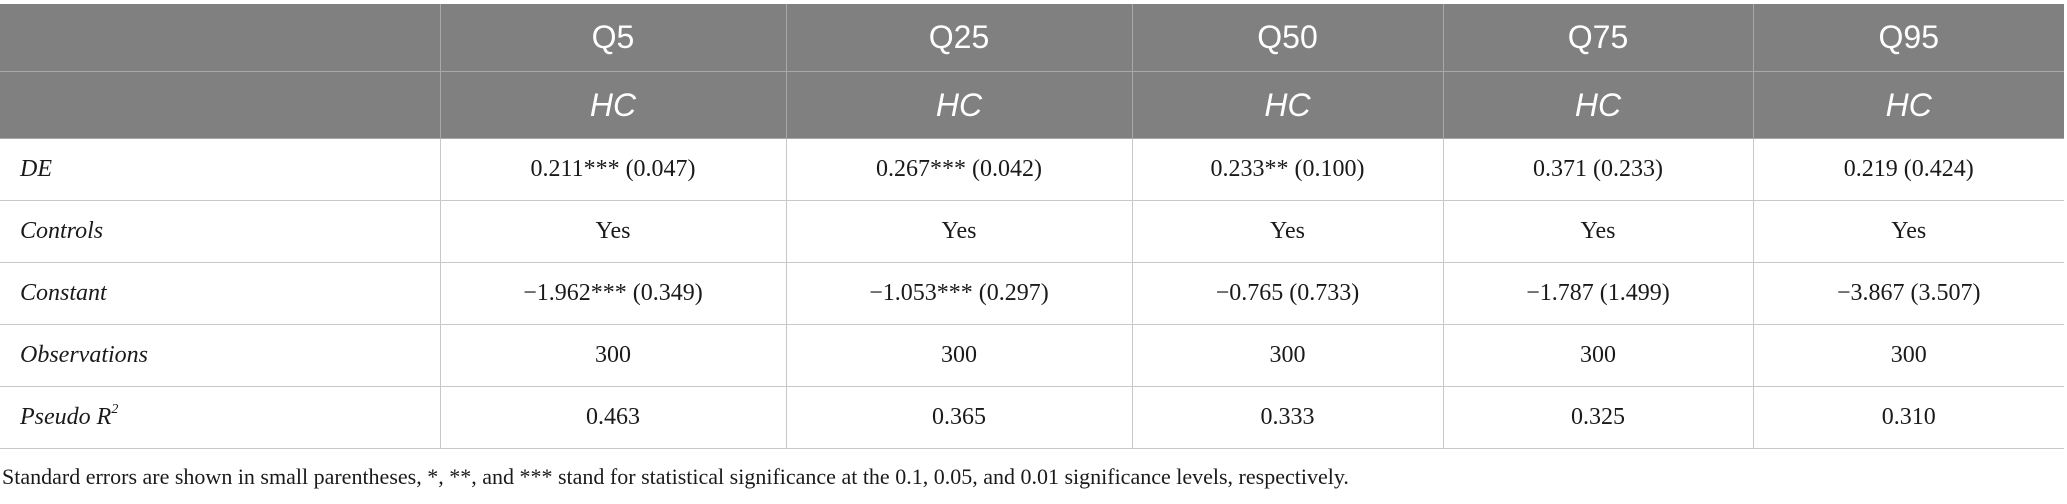 The image size is (2067, 504). Describe the element at coordinates (220, 293) in the screenshot. I see `row-label-constant: Constant` at that location.